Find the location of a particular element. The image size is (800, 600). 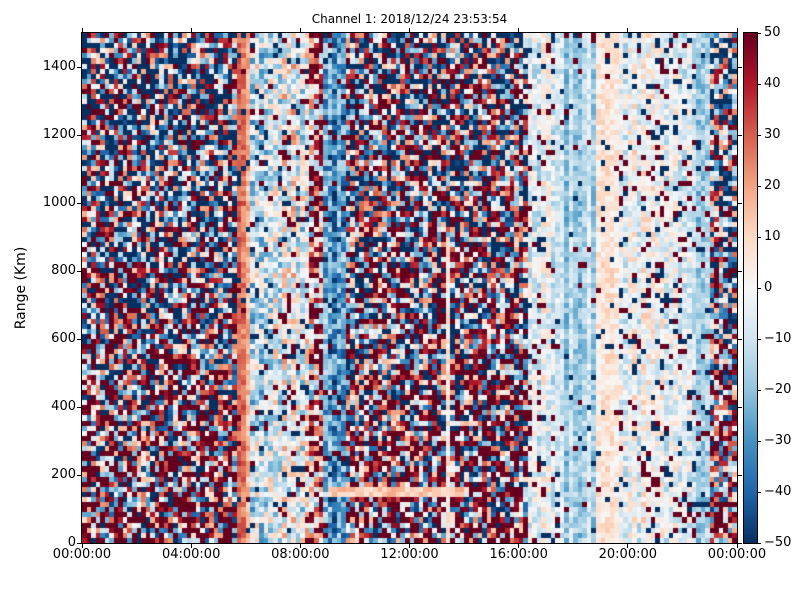

x-tick-label: 12:00:00 is located at coordinates (409, 554).